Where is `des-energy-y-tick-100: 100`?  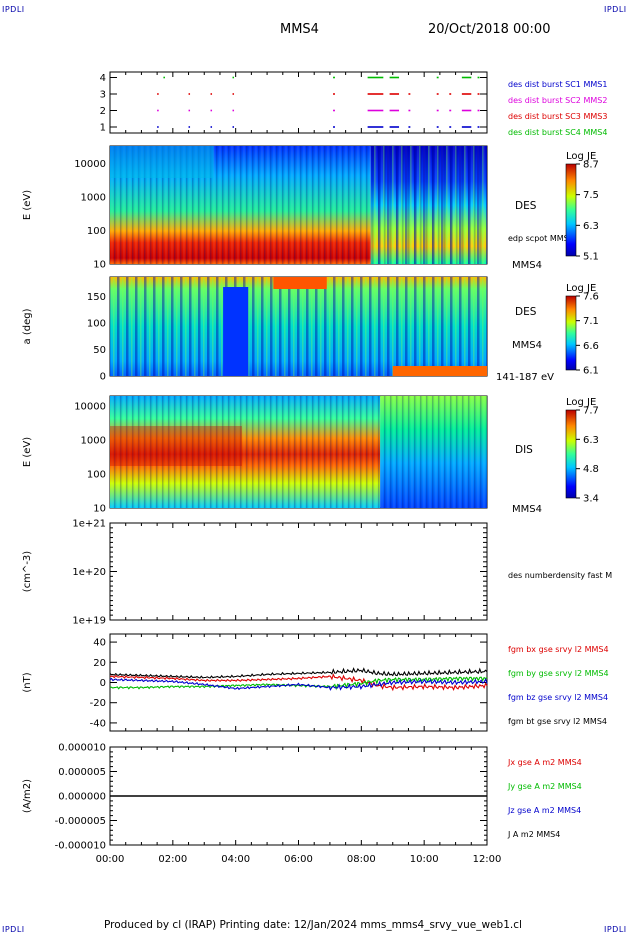 des-energy-y-tick-100: 100 is located at coordinates (96, 231).